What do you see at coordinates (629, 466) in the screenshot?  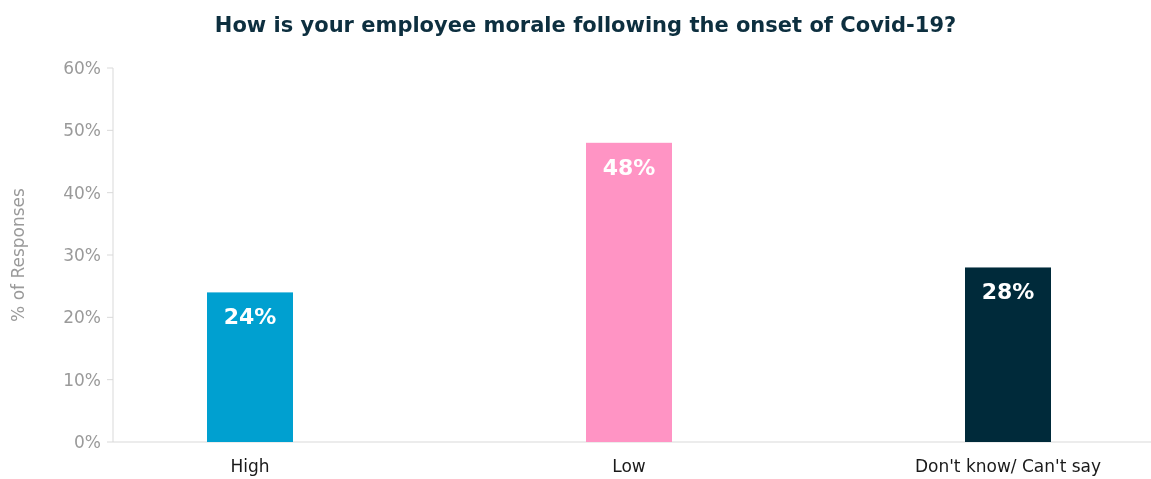 I see `x-tick-label: Low` at bounding box center [629, 466].